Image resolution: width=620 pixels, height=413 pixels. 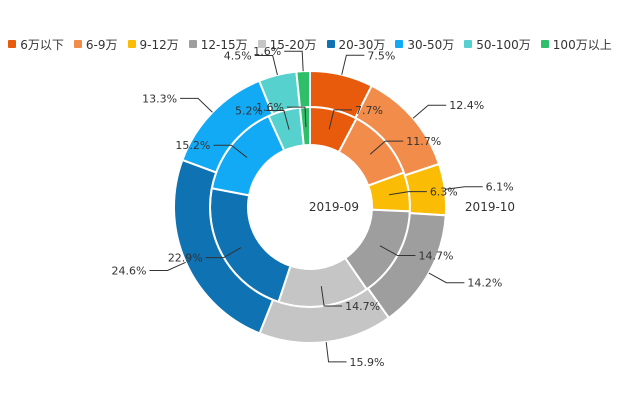 I want to click on data-label-outer-4: 15.9%, so click(x=367, y=362).